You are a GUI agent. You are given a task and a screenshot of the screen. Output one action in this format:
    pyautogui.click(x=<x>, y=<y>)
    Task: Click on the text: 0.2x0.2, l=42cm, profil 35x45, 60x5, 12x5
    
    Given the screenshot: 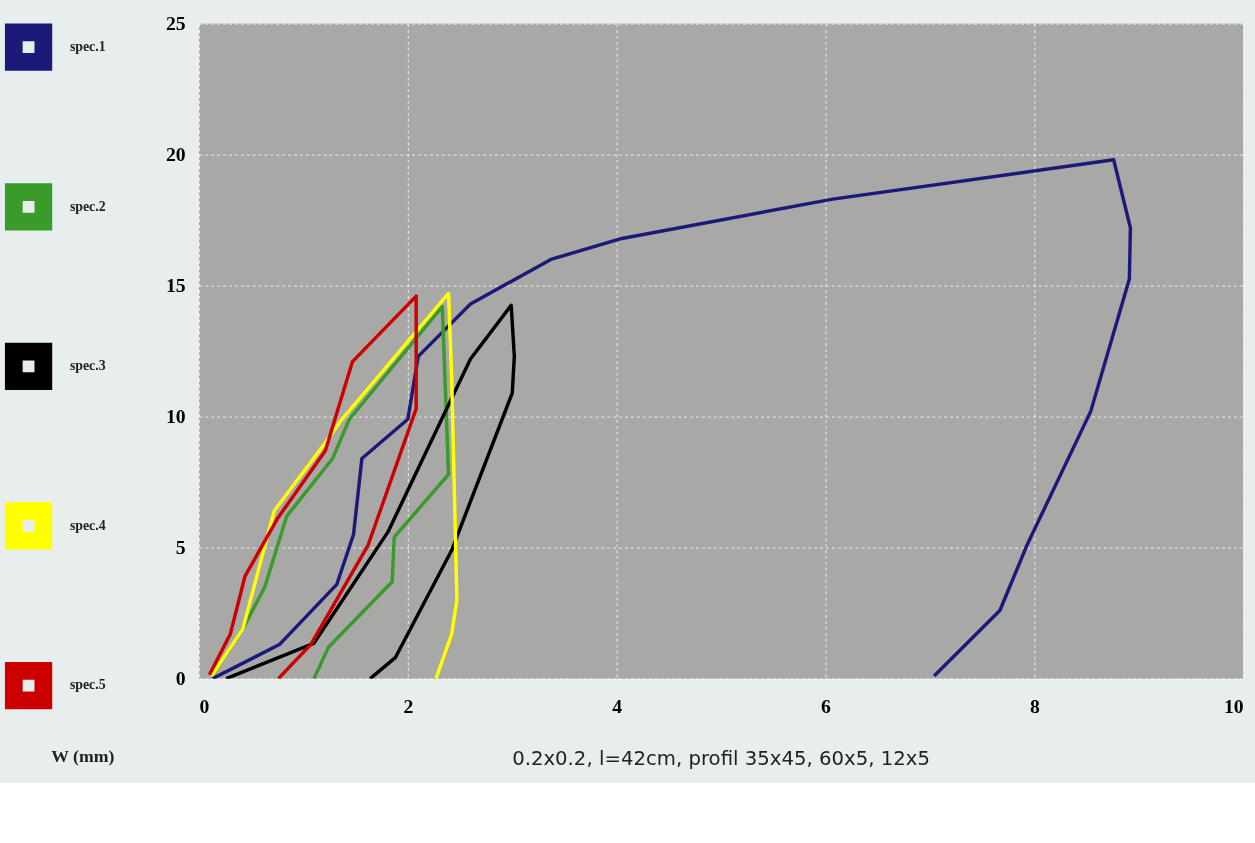 What is the action you would take?
    pyautogui.click(x=721, y=759)
    